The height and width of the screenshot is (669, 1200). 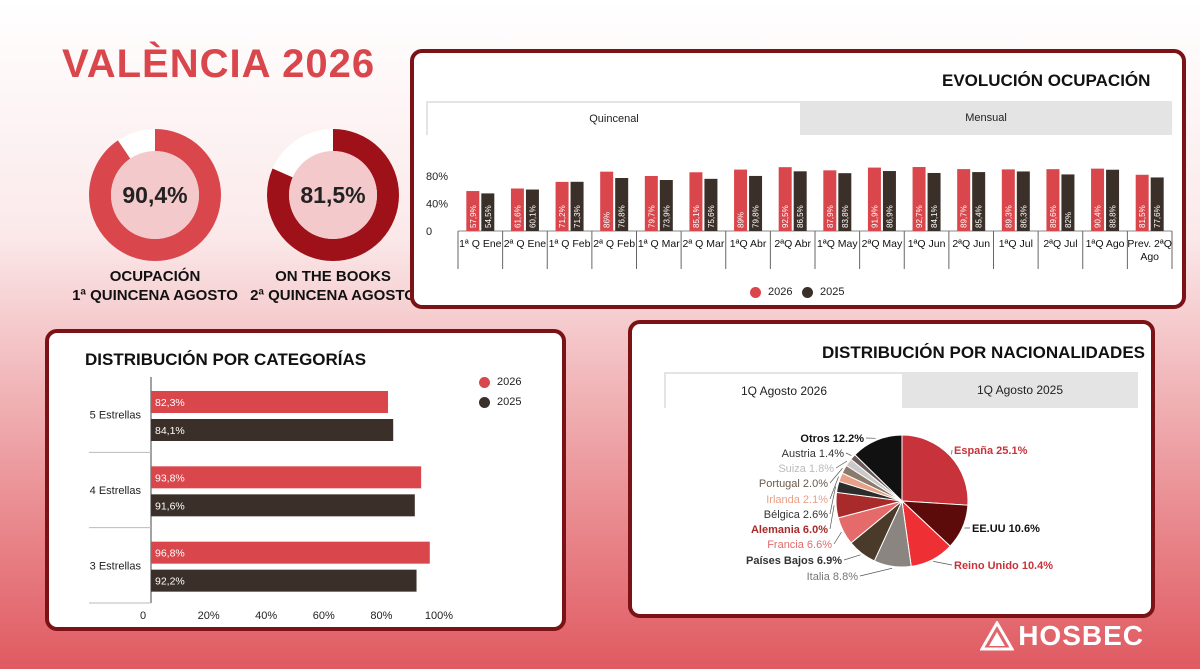 What do you see at coordinates (1149, 244) in the screenshot?
I see `occ-xtick: Prev. 2ªQ` at bounding box center [1149, 244].